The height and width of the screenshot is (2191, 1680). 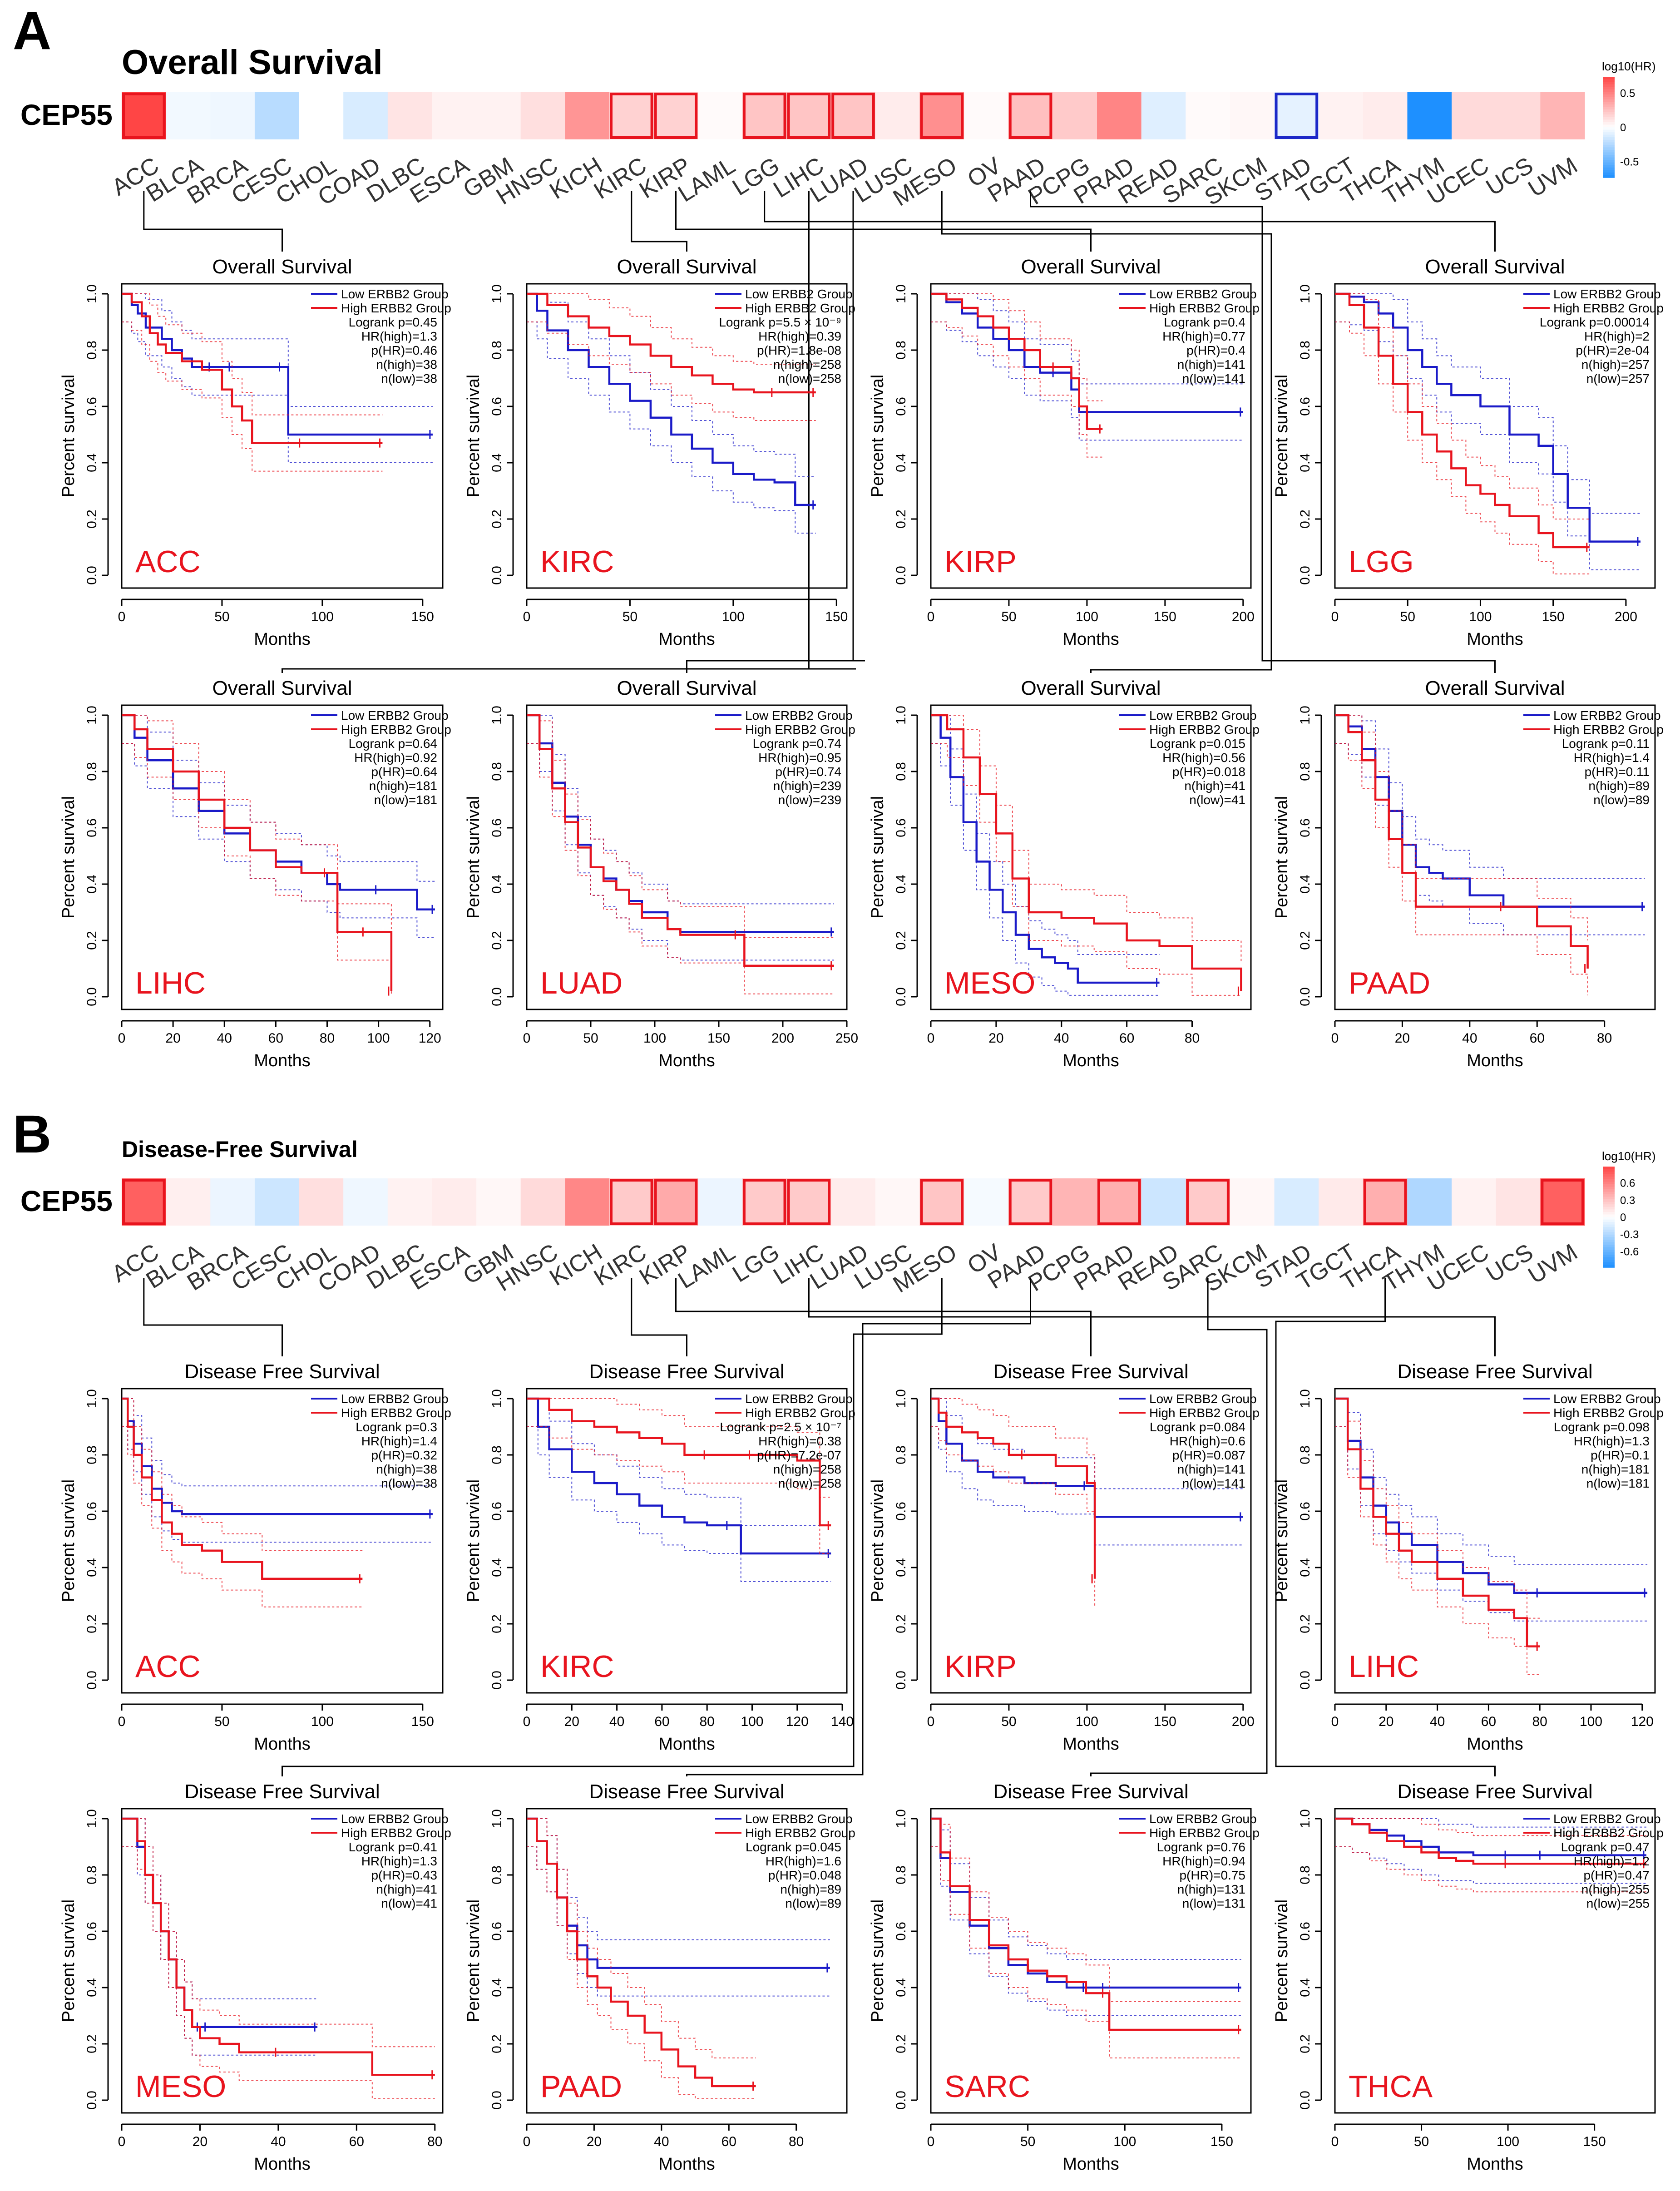 What do you see at coordinates (1198, 744) in the screenshot?
I see `km-stat-line: Logrank p=0.015` at bounding box center [1198, 744].